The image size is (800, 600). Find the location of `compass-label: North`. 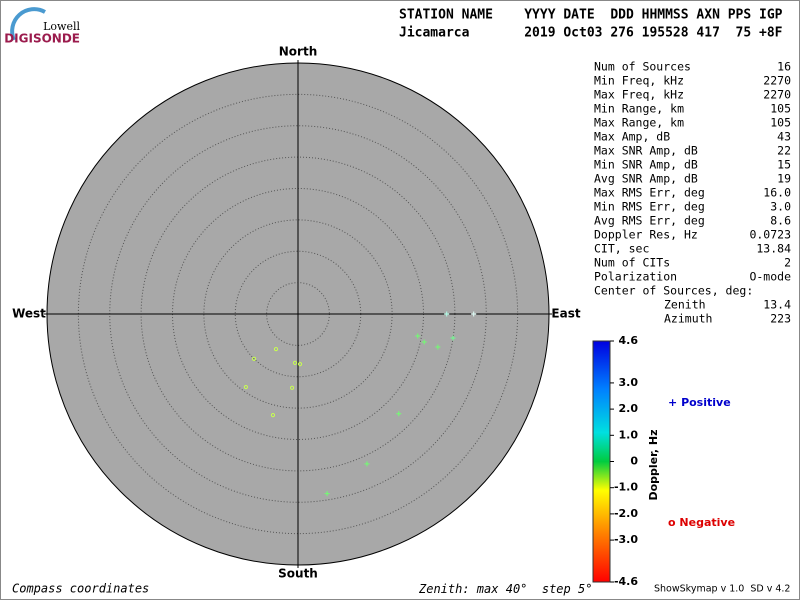

compass-label: North is located at coordinates (298, 52).